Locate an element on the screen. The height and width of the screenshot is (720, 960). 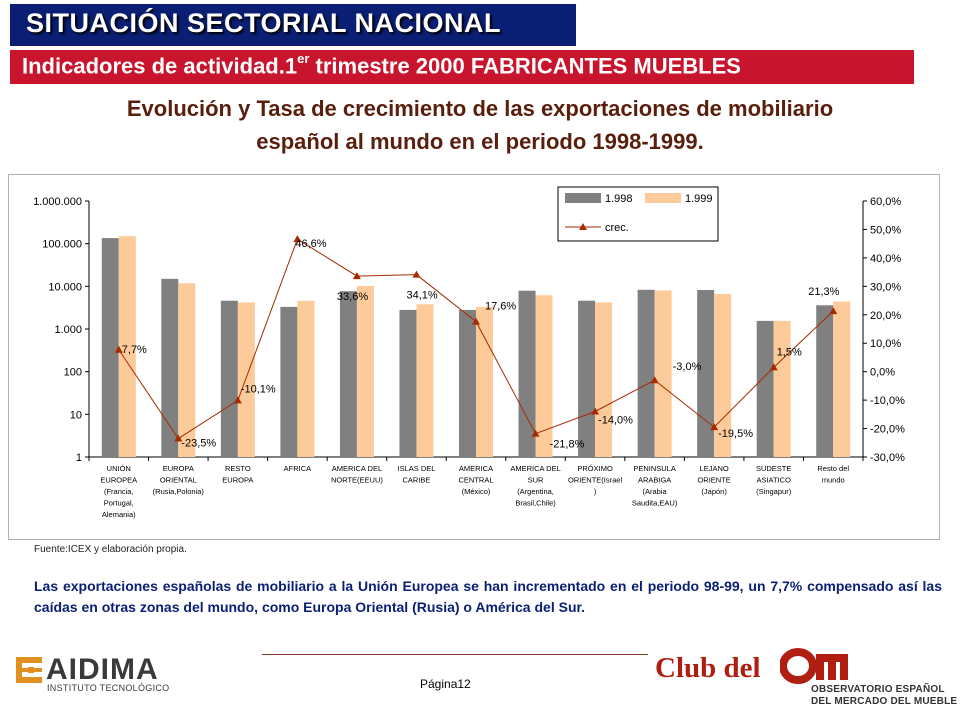
left-tick-label: 100 is located at coordinates (73, 373).